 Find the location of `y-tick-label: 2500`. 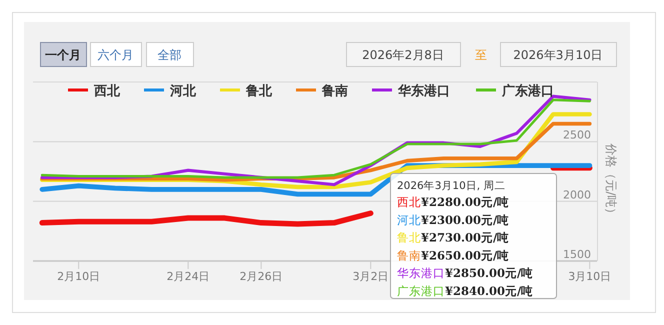

y-tick-label: 2500 is located at coordinates (577, 135).